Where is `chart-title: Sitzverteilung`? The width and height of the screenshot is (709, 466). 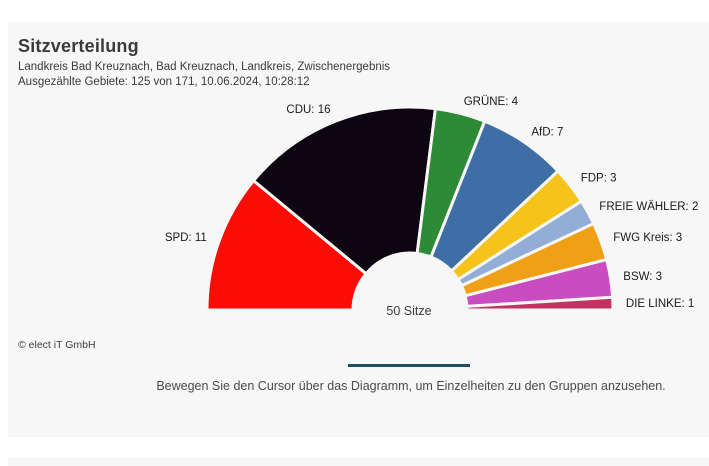 chart-title: Sitzverteilung is located at coordinates (78, 46).